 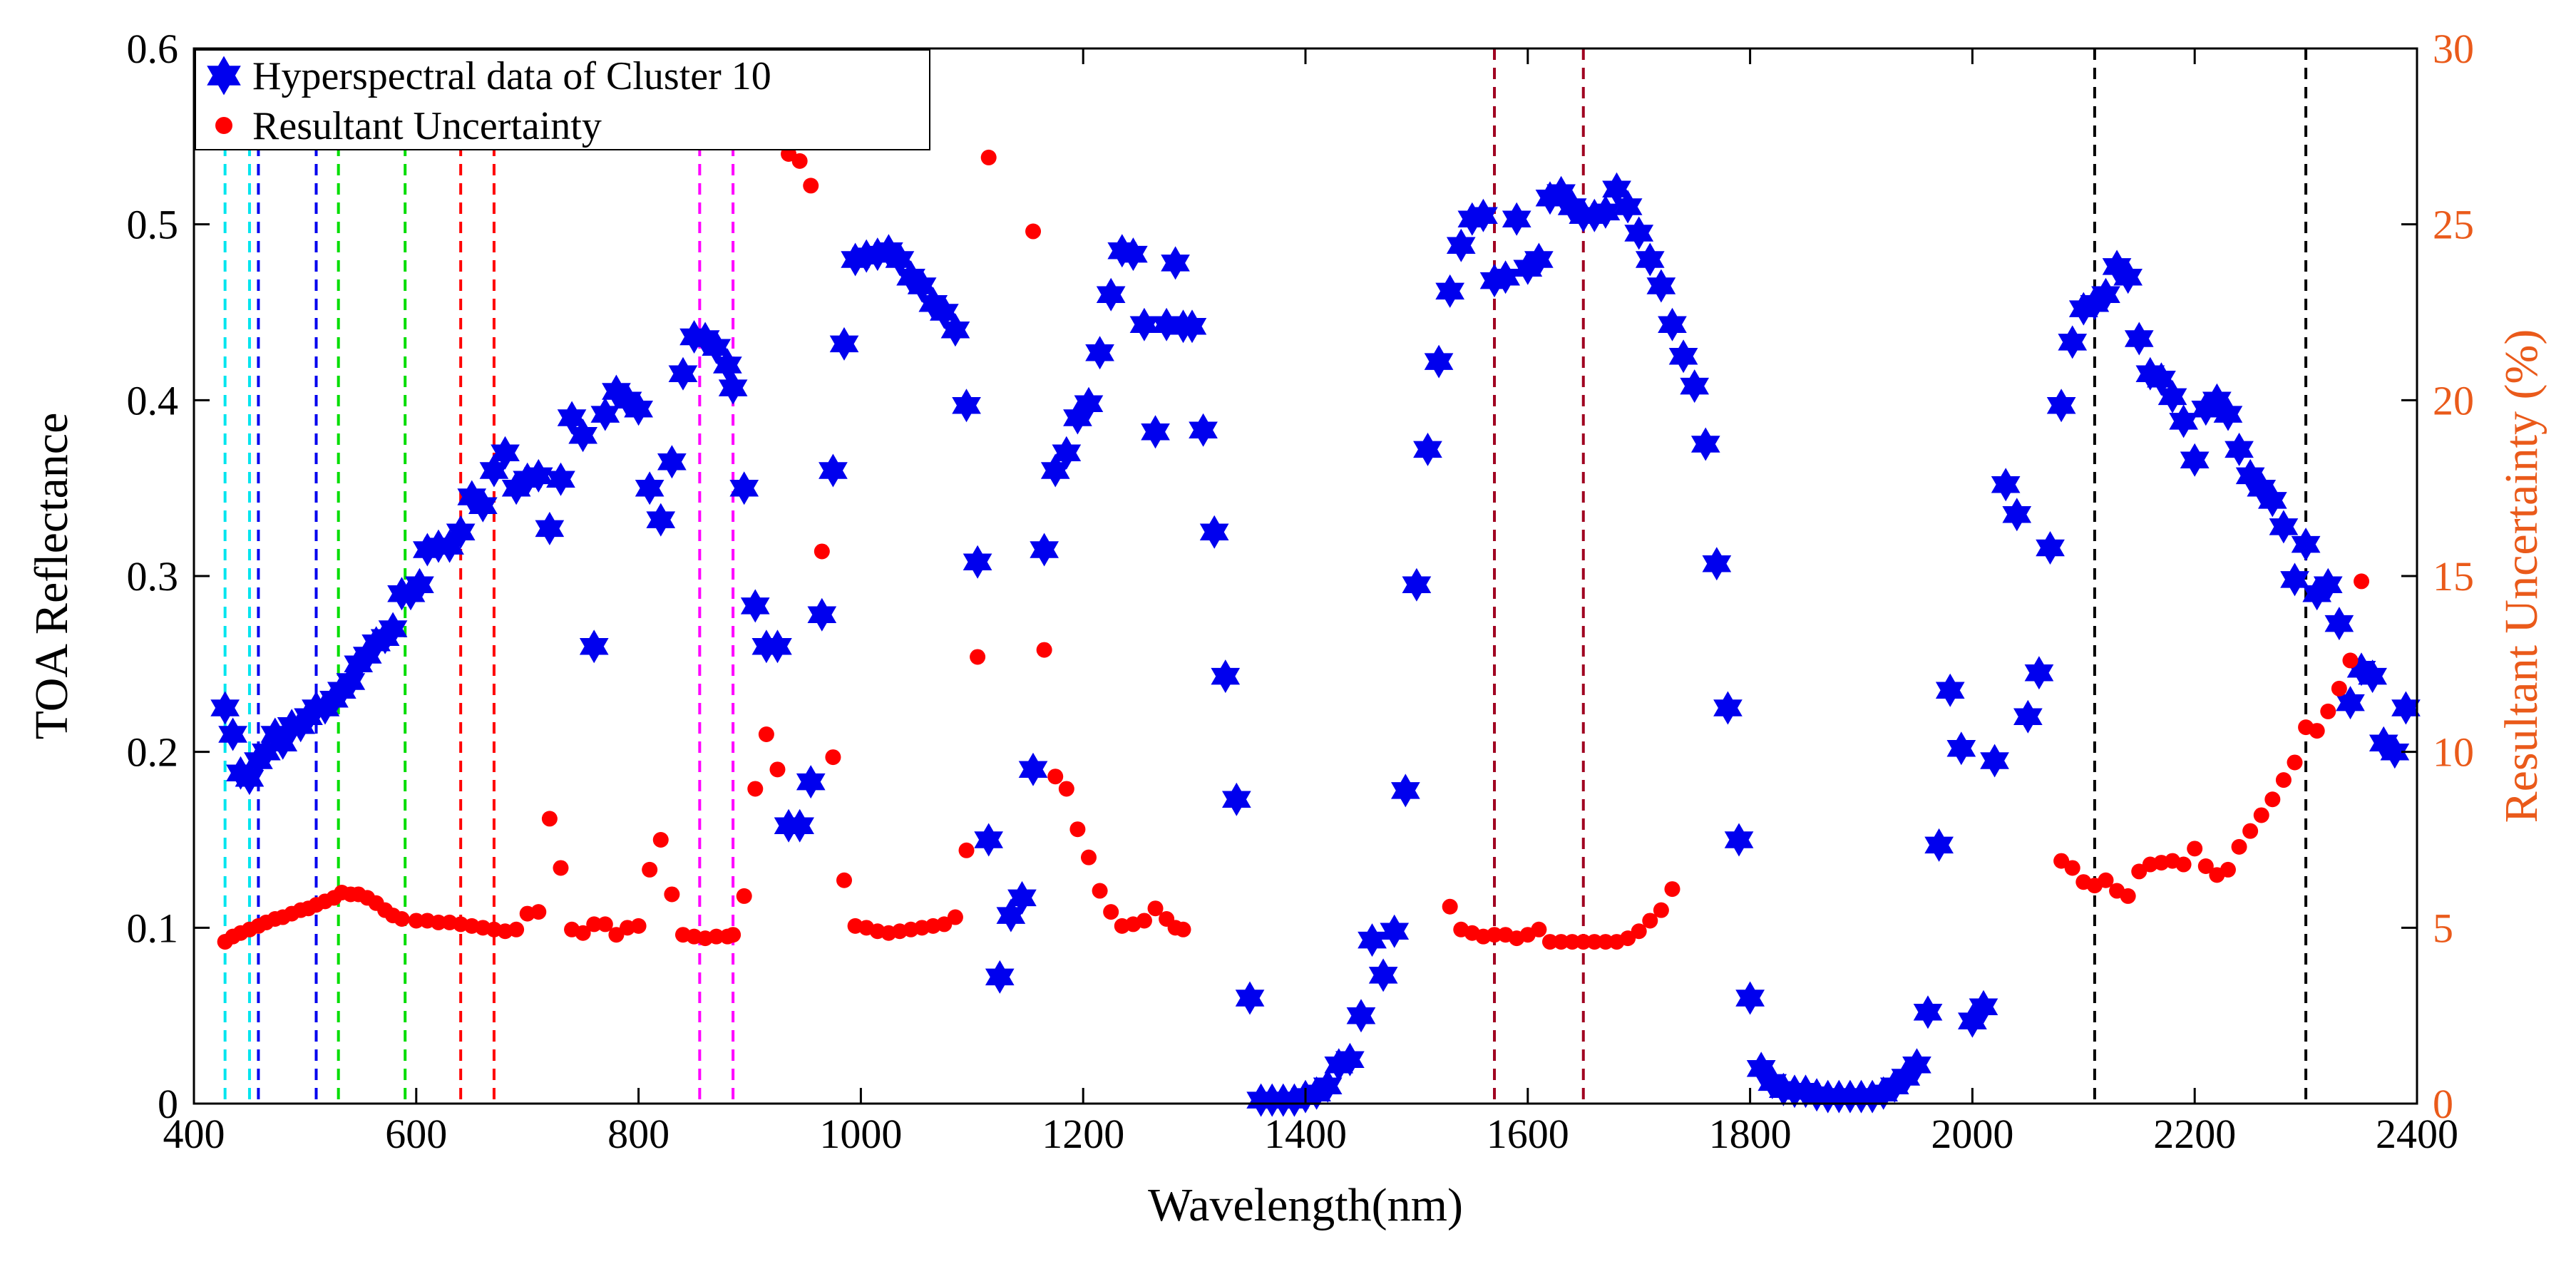 I want to click on x-tick-label: 2200, so click(x=2194, y=1134).